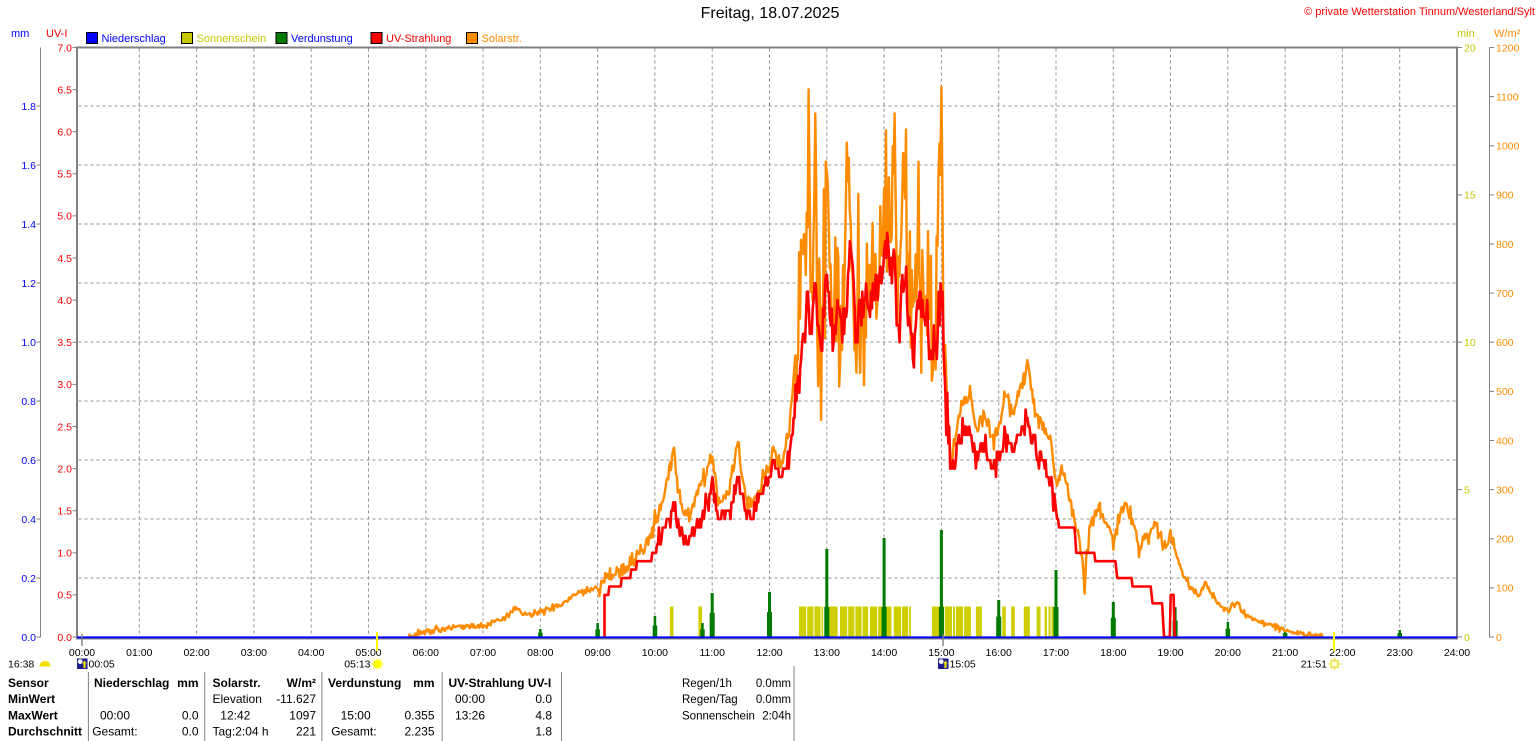  What do you see at coordinates (102, 665) in the screenshot?
I see `svg-text: 00:05` at bounding box center [102, 665].